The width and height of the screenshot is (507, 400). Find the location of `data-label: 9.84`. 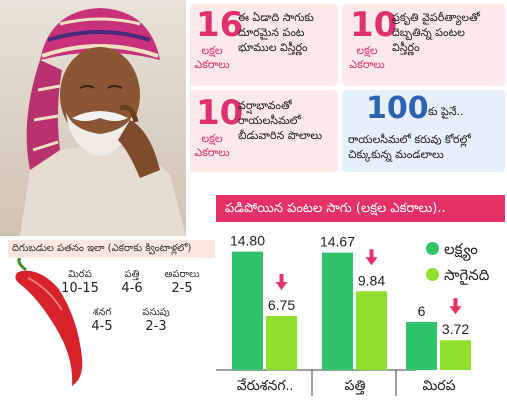

data-label: 9.84 is located at coordinates (371, 280).